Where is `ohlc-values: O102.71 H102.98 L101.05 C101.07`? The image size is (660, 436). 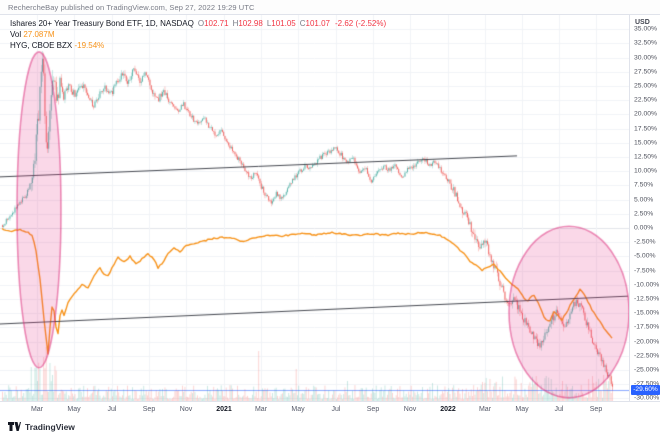
ohlc-values: O102.71 H102.98 L101.05 C101.07 is located at coordinates (262, 23).